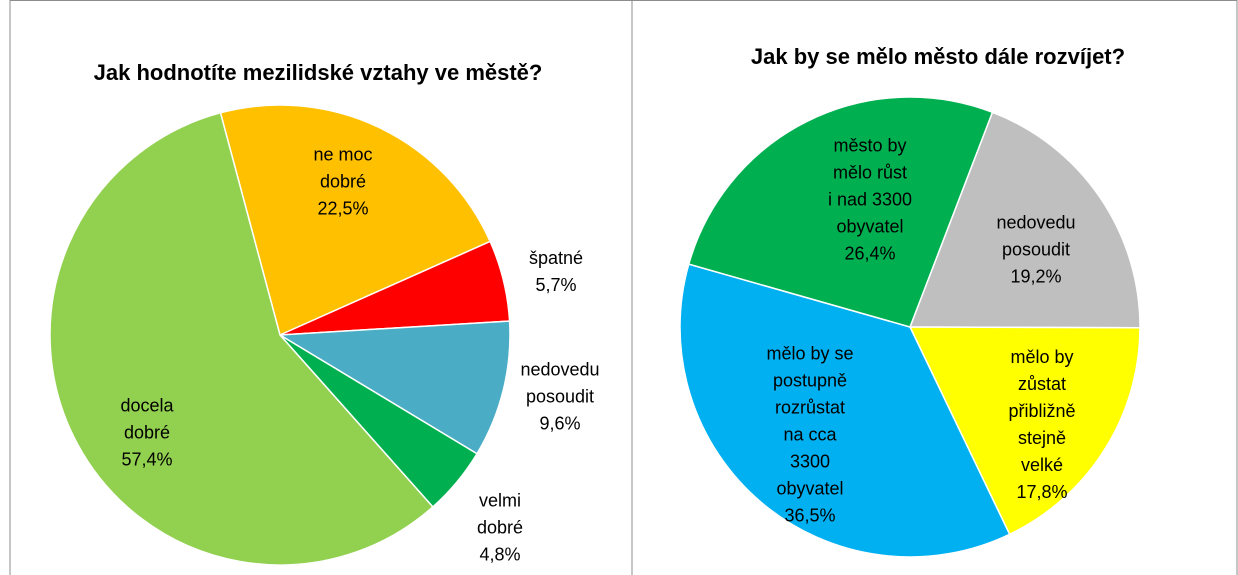 The height and width of the screenshot is (575, 1238). What do you see at coordinates (1042, 411) in the screenshot?
I see `slice-category: mělo by zůstat přibližně stejně velké` at bounding box center [1042, 411].